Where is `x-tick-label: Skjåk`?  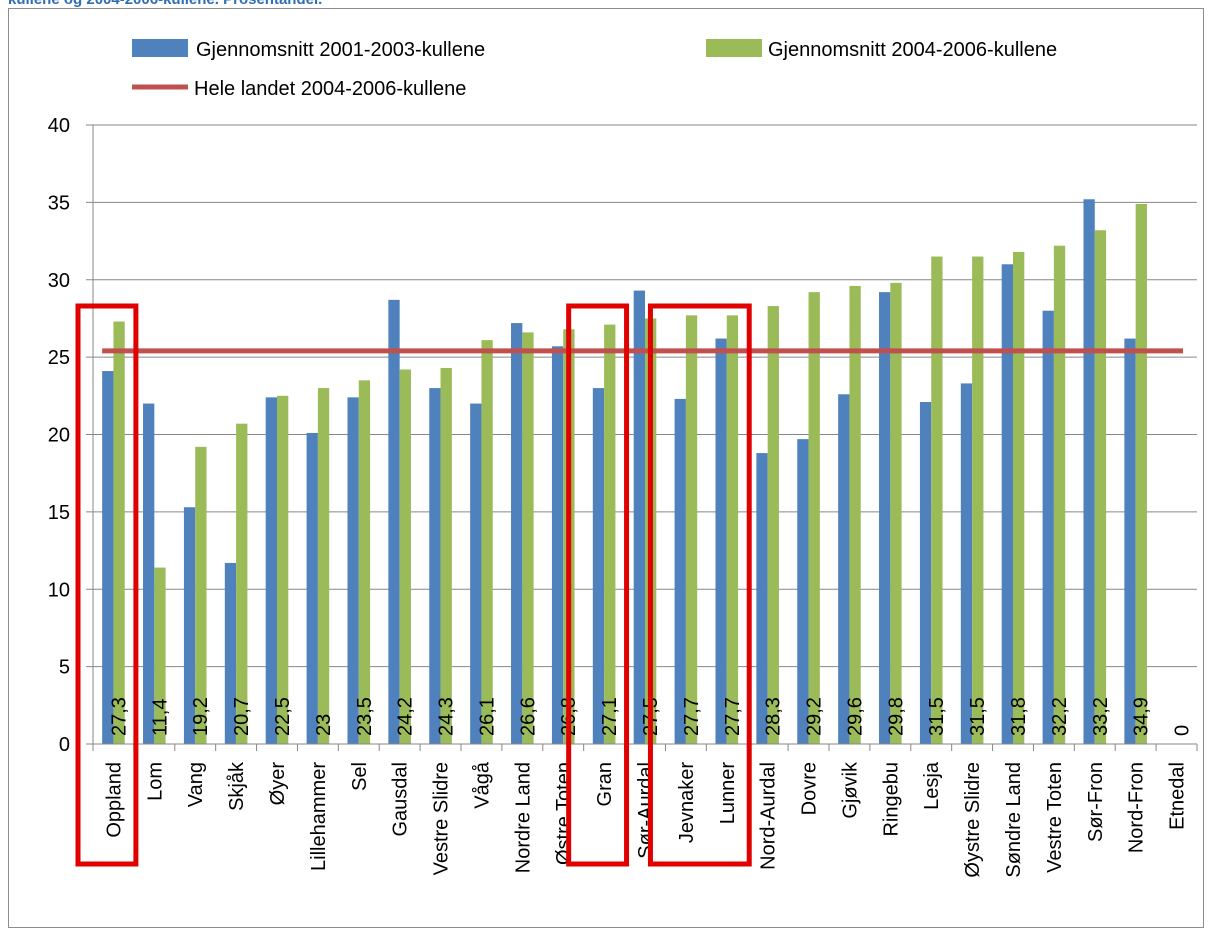 x-tick-label: Skjåk is located at coordinates (237, 786).